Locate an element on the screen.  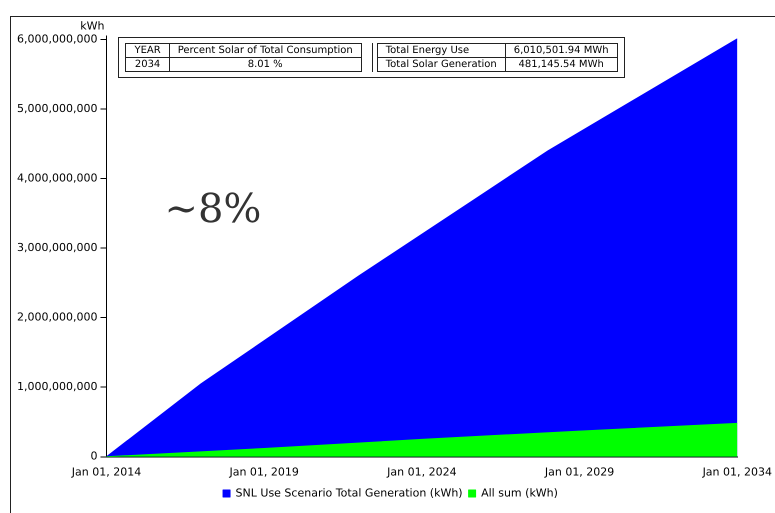
x-tick-label: Jan 01, 2019 is located at coordinates (263, 471).